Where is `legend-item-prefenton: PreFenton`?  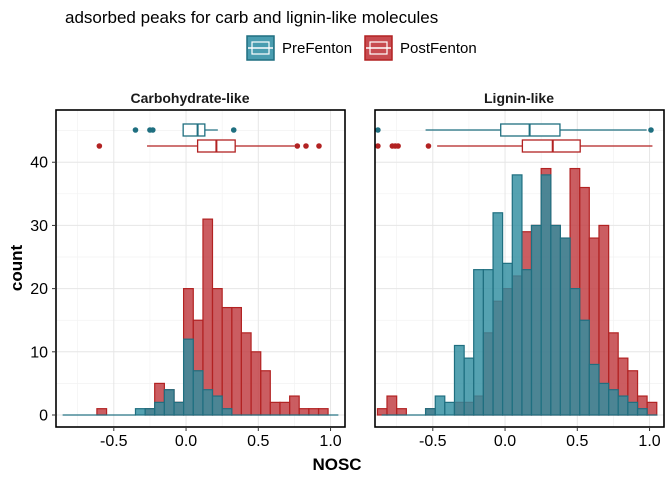 legend-item-prefenton: PreFenton is located at coordinates (299, 48).